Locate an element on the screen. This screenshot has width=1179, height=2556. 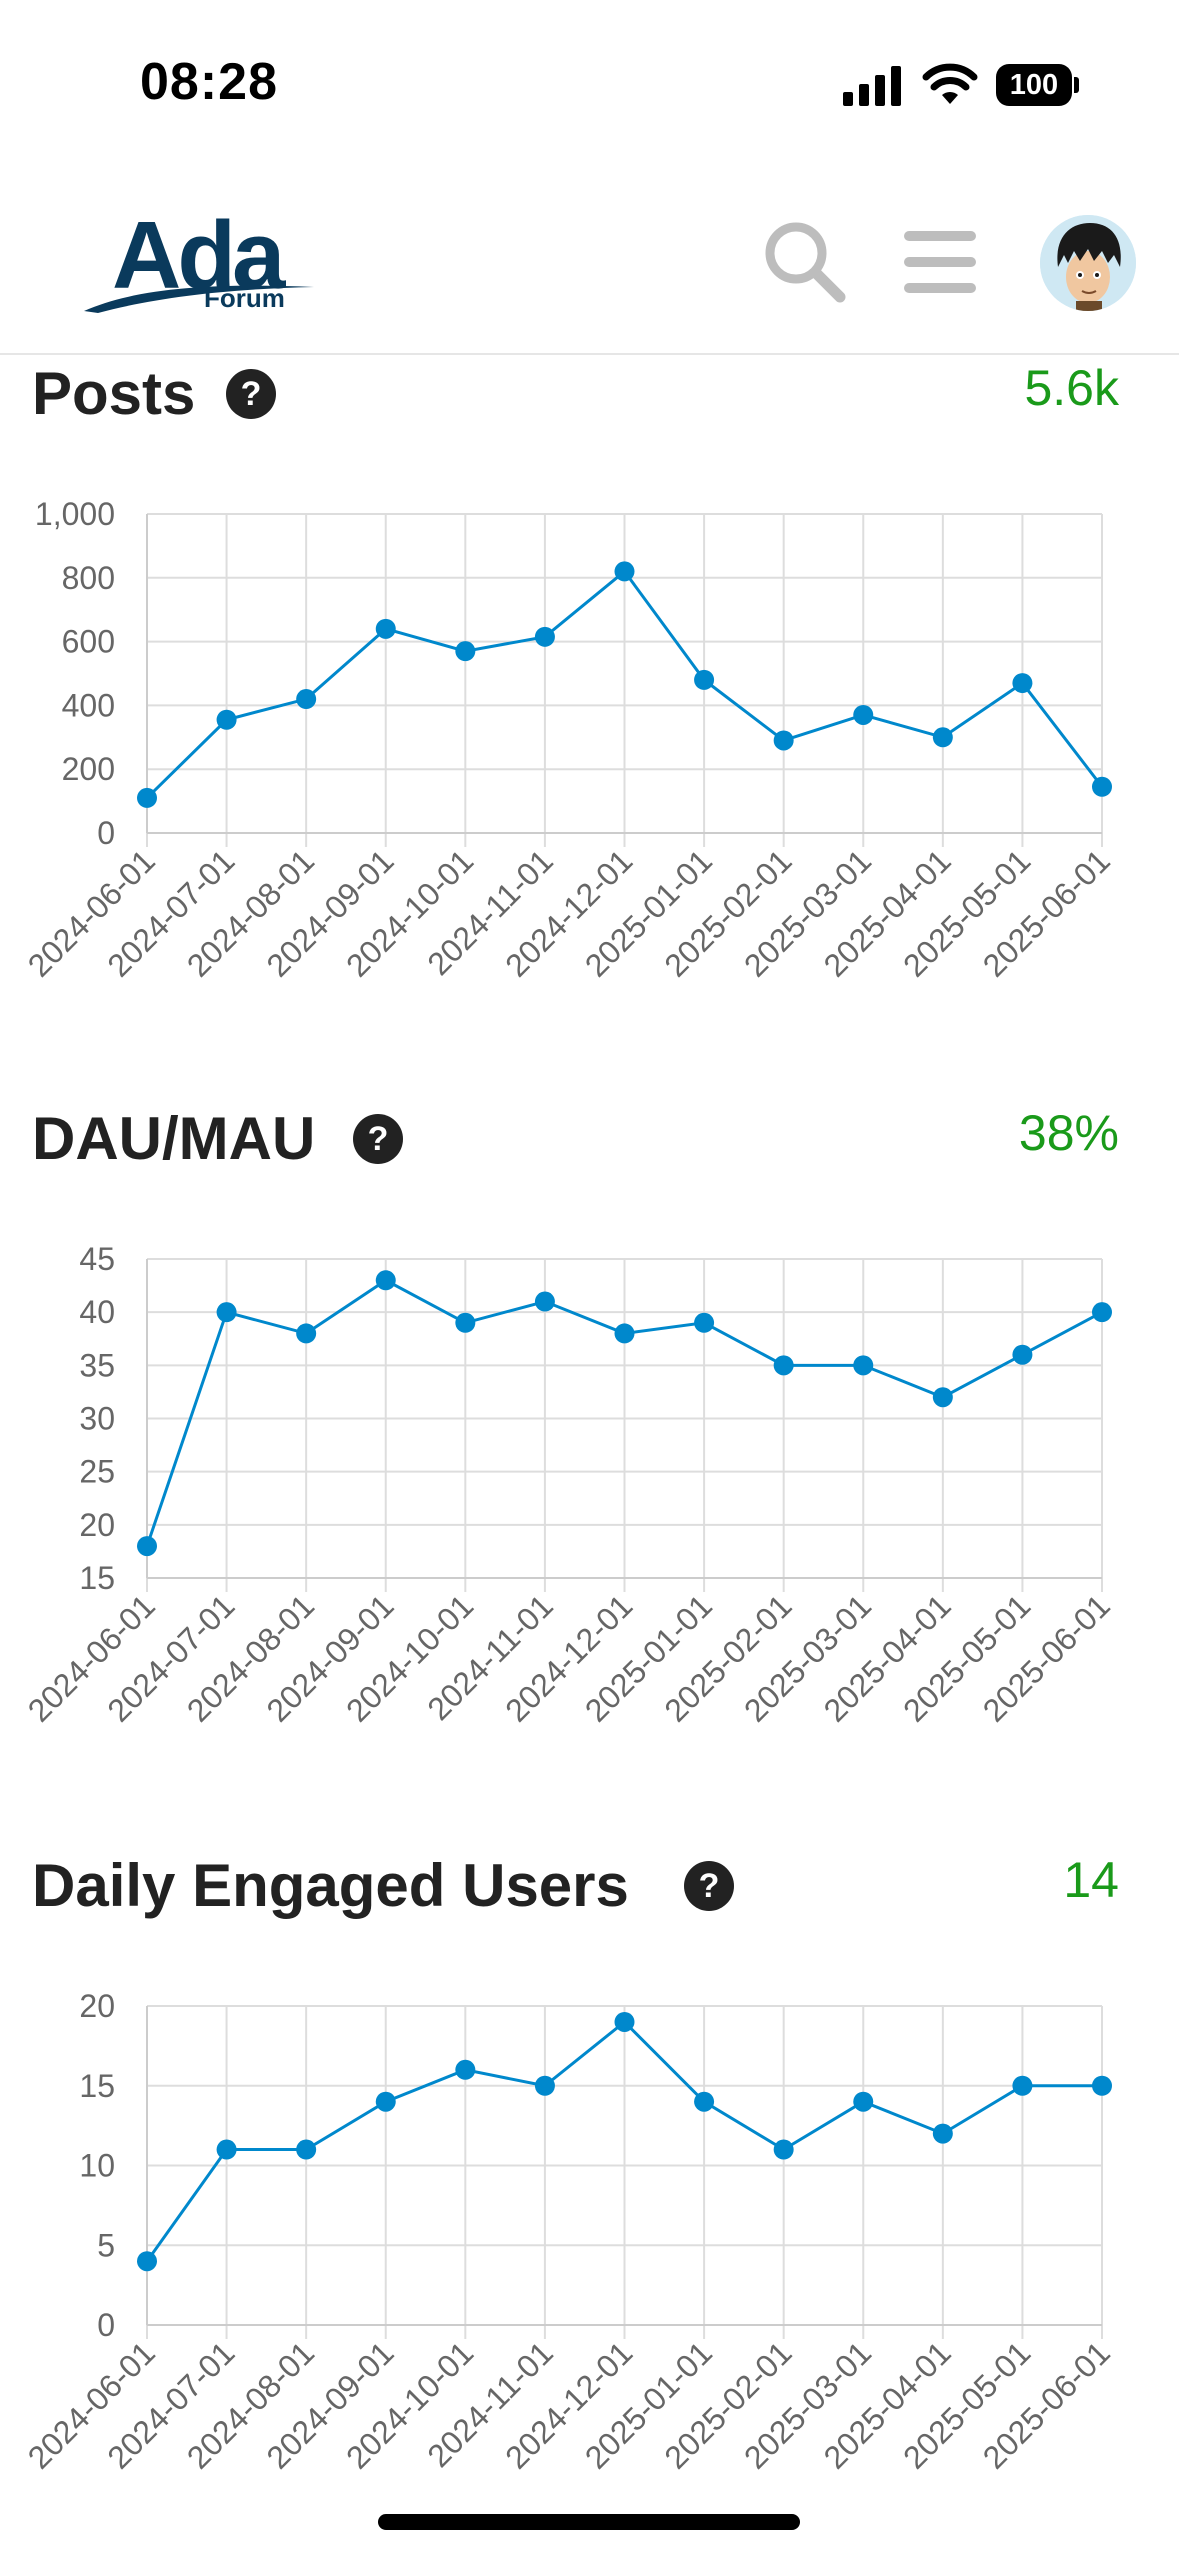
y-tick-label: 400 is located at coordinates (88, 705).